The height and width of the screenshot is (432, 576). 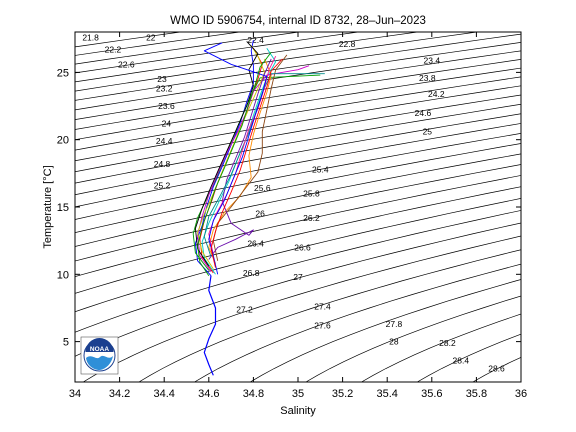 What do you see at coordinates (90, 37) in the screenshot?
I see `density-contour-label-0: 21.8` at bounding box center [90, 37].